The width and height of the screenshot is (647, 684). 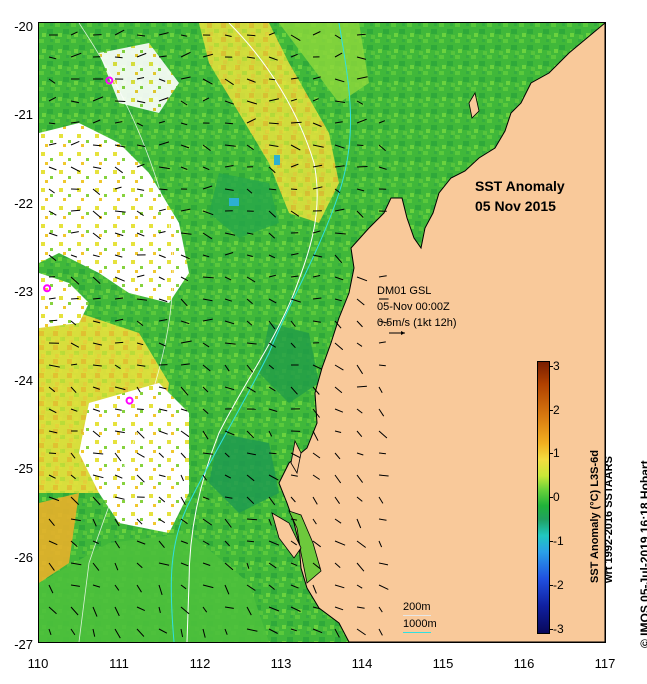 I want to click on x-tick-label: 115, so click(x=443, y=663).